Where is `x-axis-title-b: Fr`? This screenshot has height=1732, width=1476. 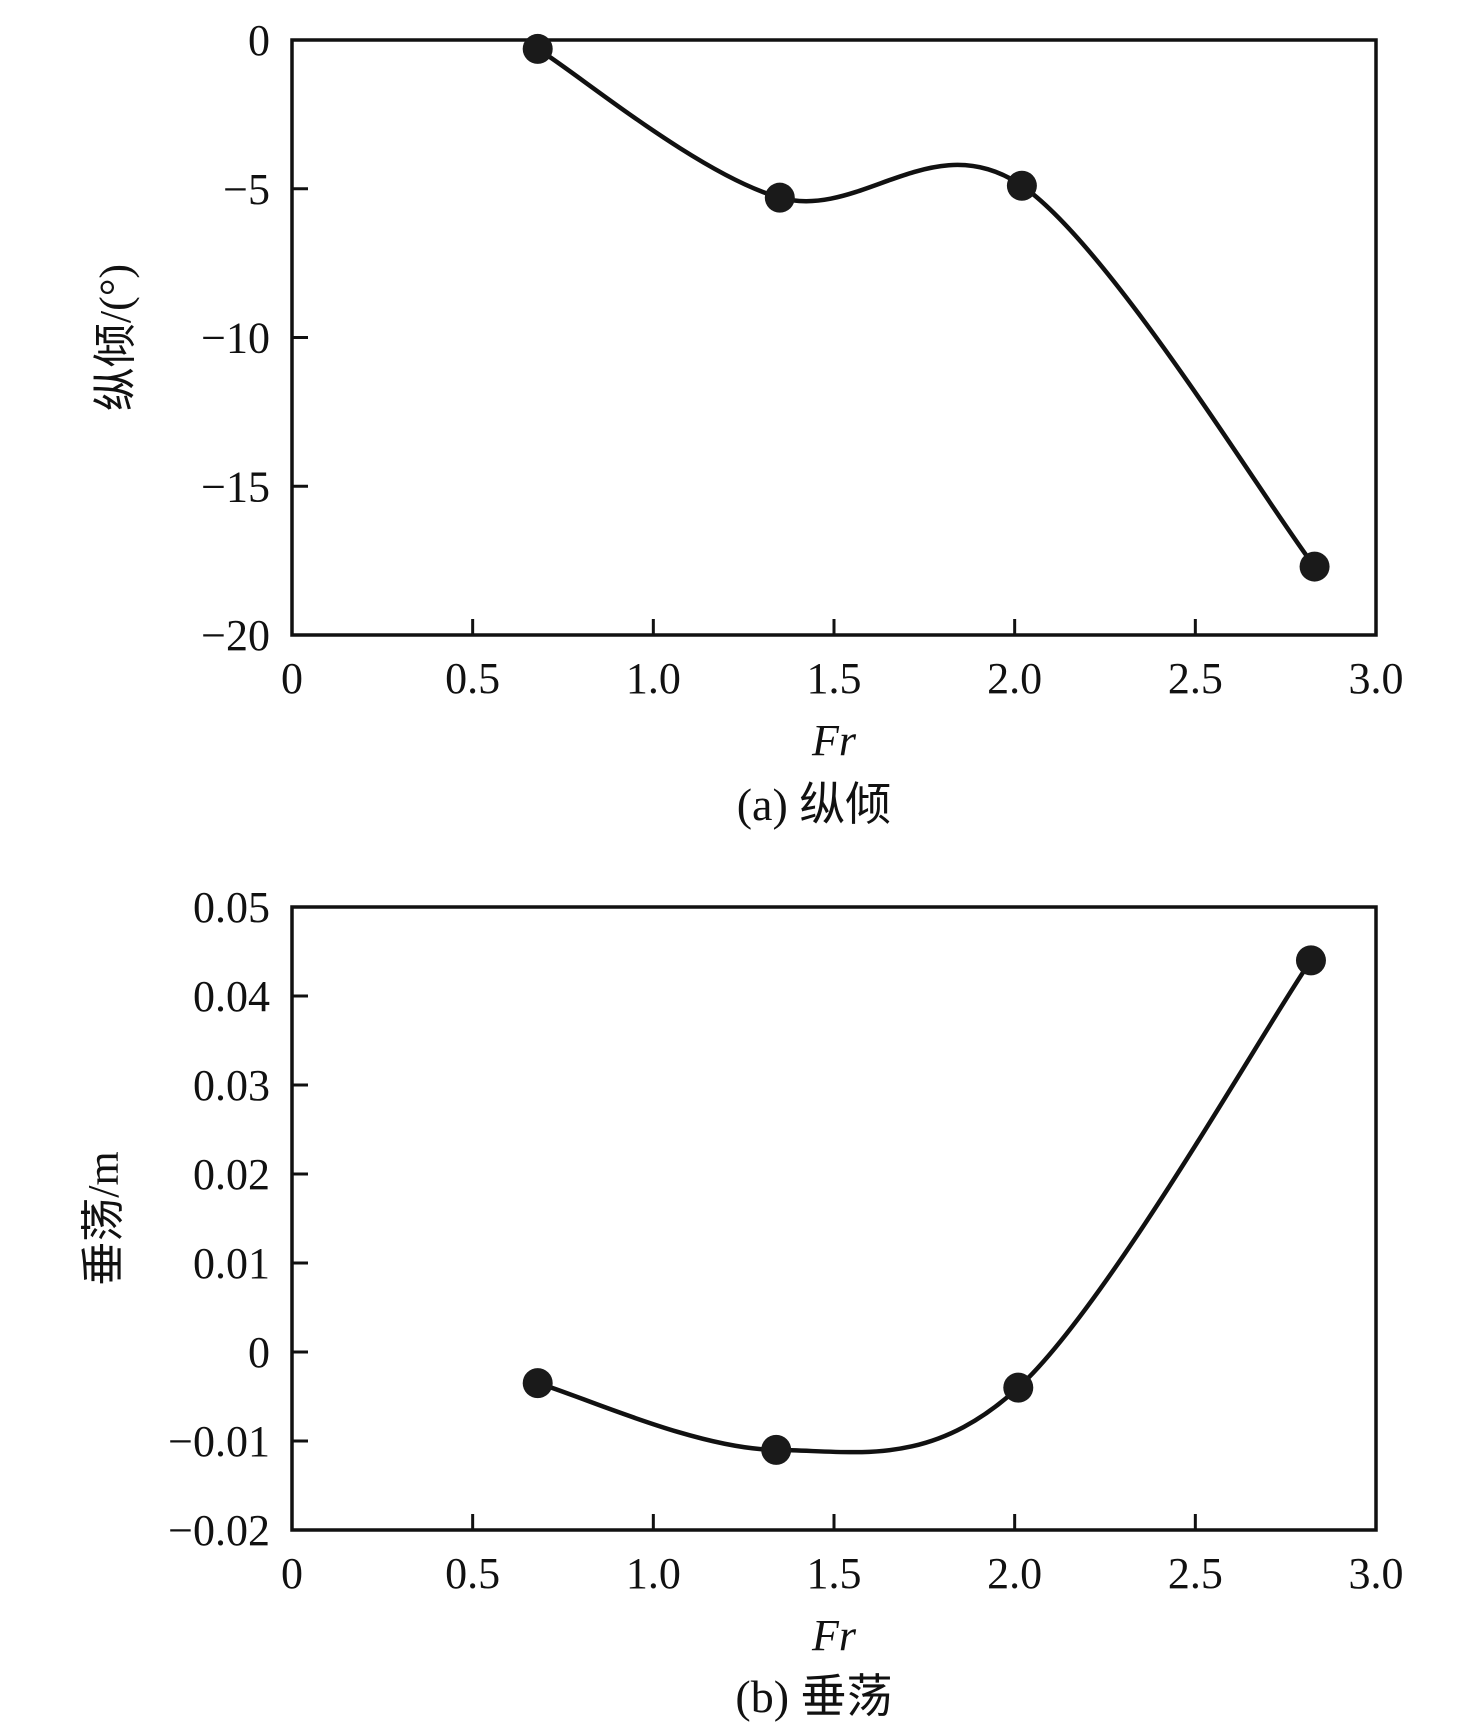 x-axis-title-b: Fr is located at coordinates (834, 1635).